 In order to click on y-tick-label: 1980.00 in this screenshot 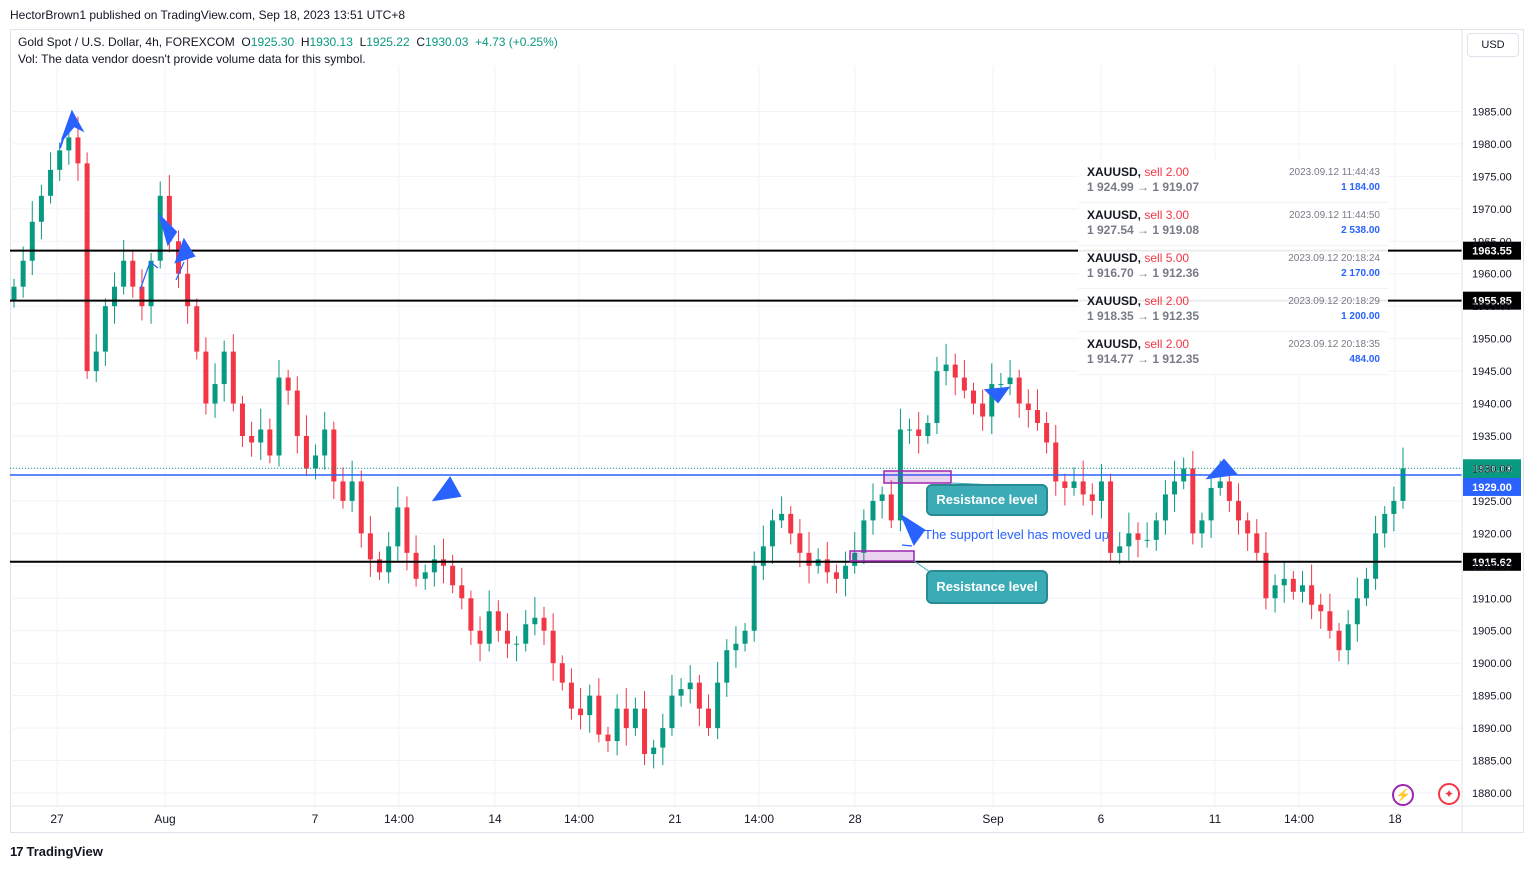, I will do `click(1492, 145)`.